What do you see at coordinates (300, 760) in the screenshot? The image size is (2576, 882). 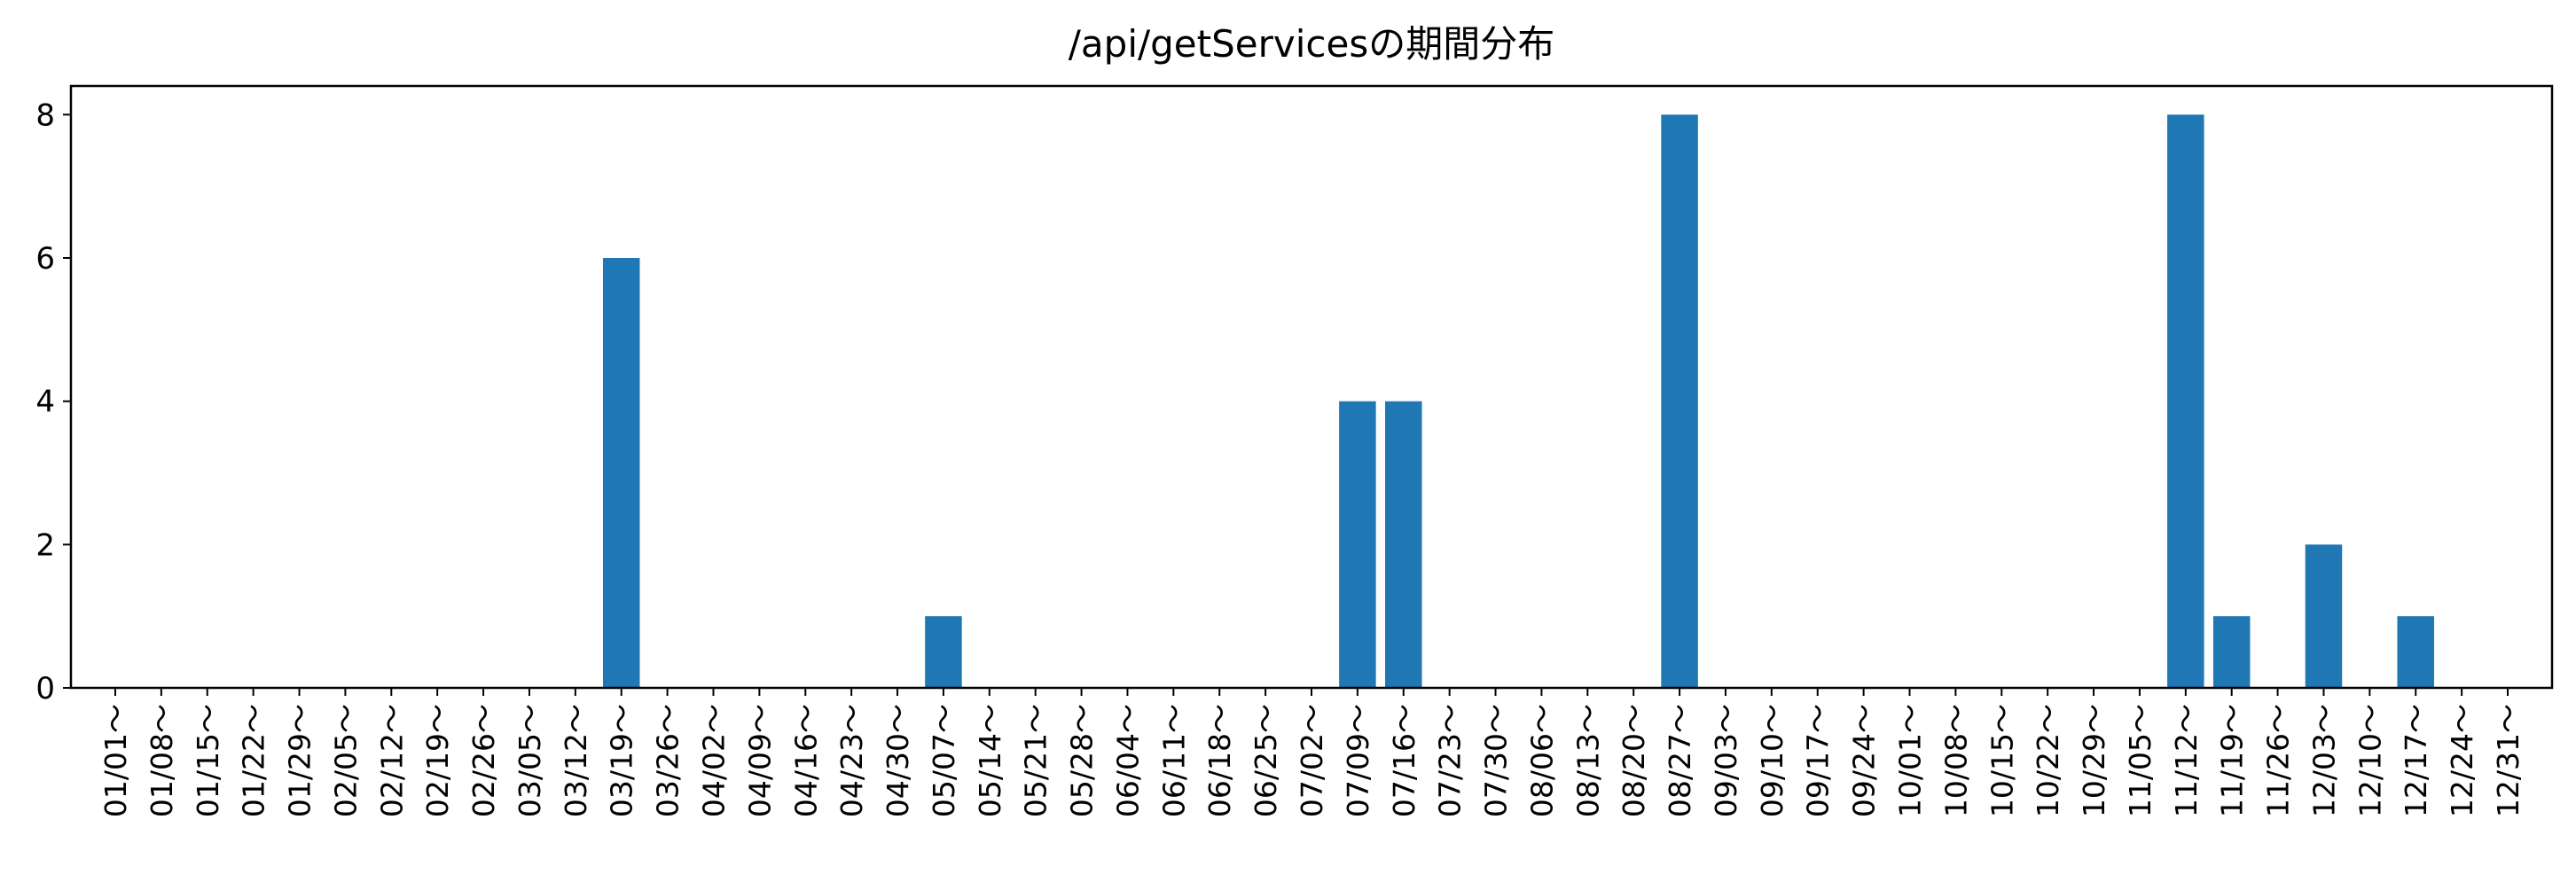 I see `x-tick-label: 01/29～` at bounding box center [300, 760].